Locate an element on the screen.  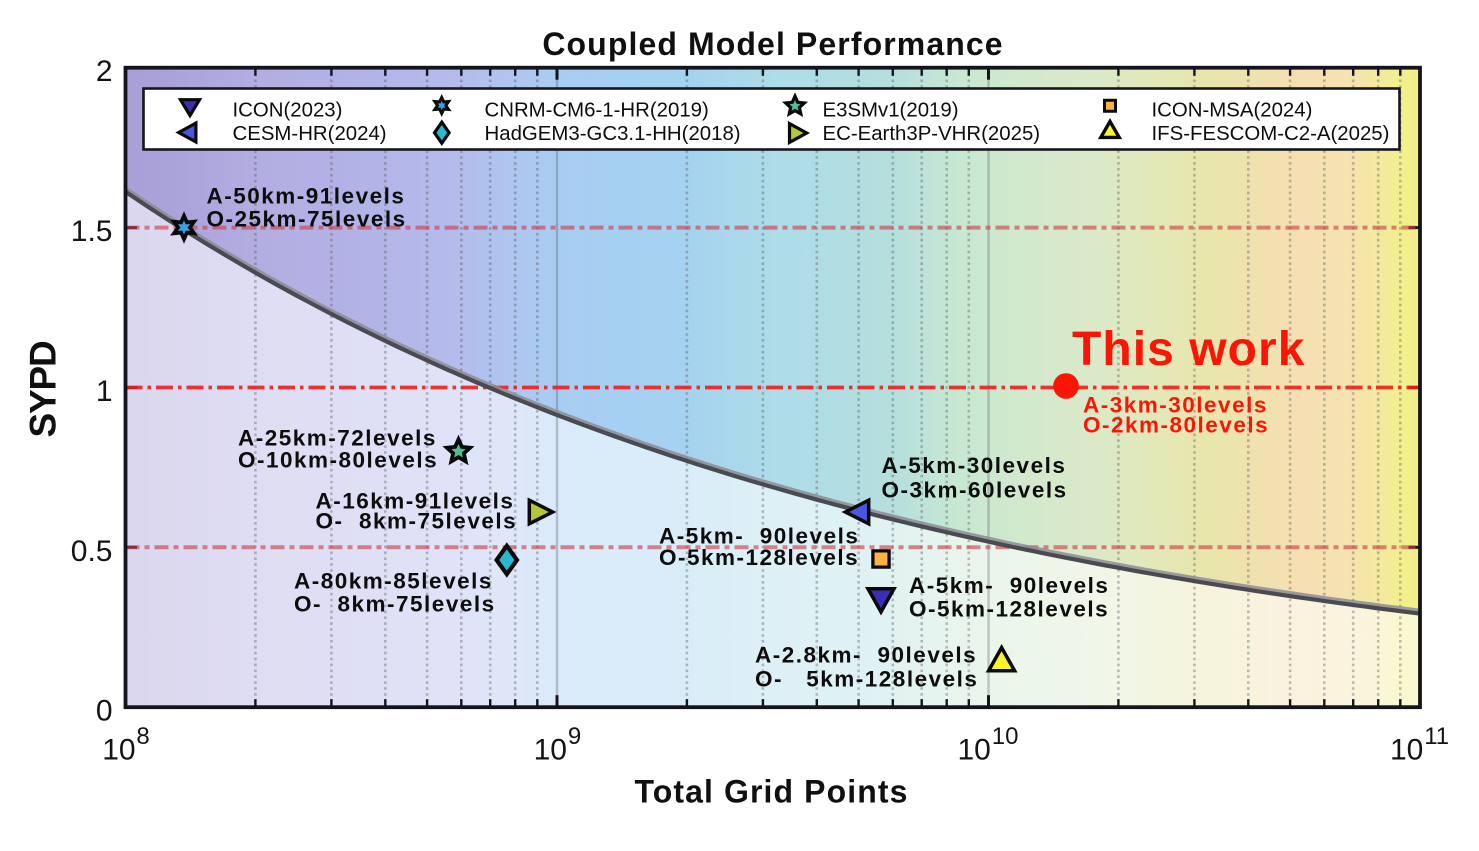
svg-text: ICON(2023) is located at coordinates (288, 111).